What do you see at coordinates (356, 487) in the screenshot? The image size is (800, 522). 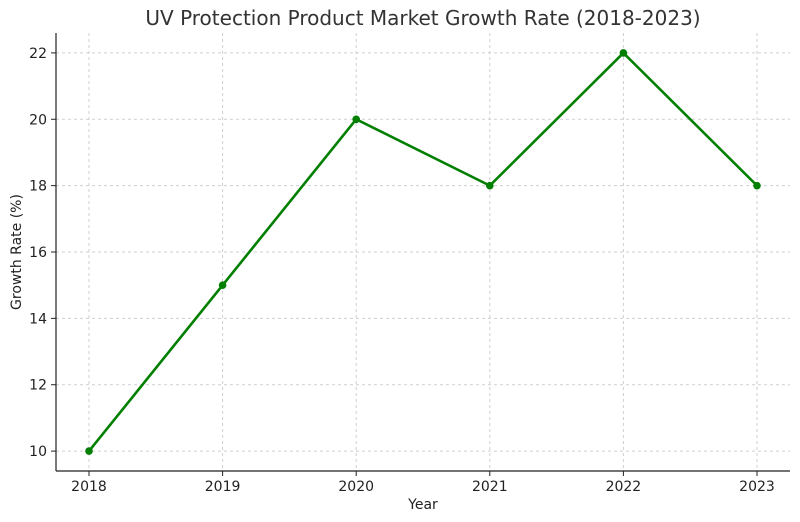 I see `x-tick-label: 2020` at bounding box center [356, 487].